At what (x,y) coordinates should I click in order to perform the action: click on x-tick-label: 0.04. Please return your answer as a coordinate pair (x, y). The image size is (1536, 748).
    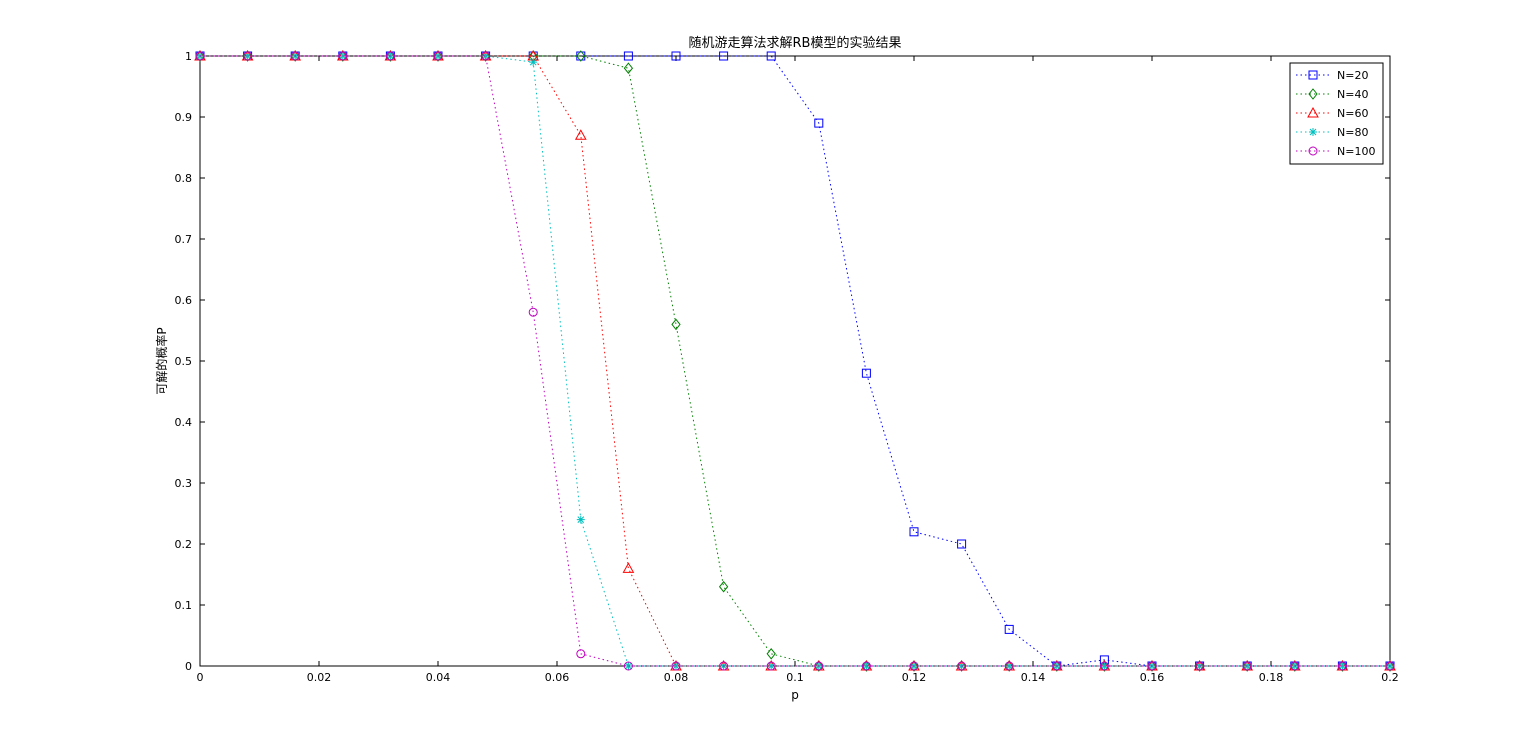
    Looking at the image, I should click on (438, 677).